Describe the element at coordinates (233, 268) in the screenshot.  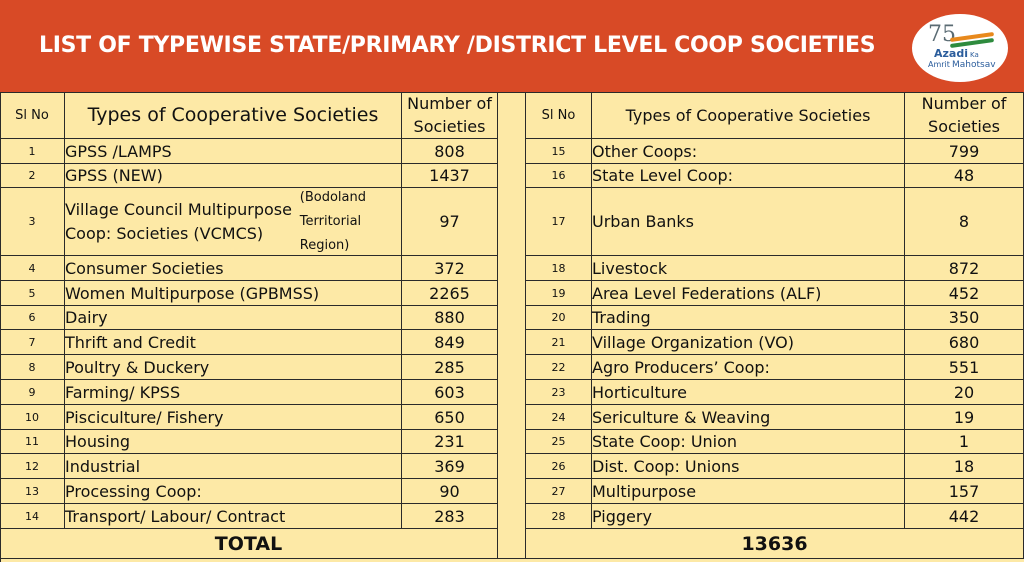
I see `table-row-type: Consumer Societies` at that location.